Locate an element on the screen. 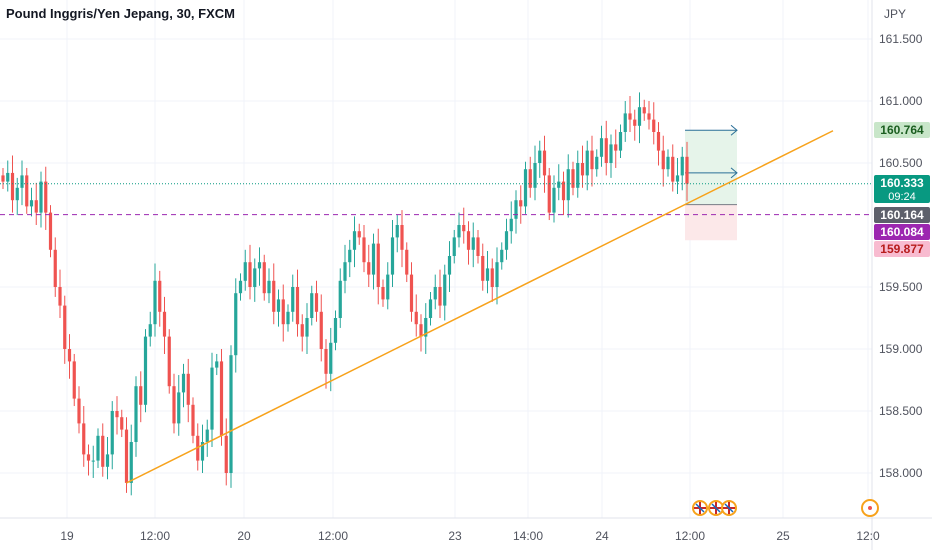  x-tick-label: 12:0 is located at coordinates (868, 536).